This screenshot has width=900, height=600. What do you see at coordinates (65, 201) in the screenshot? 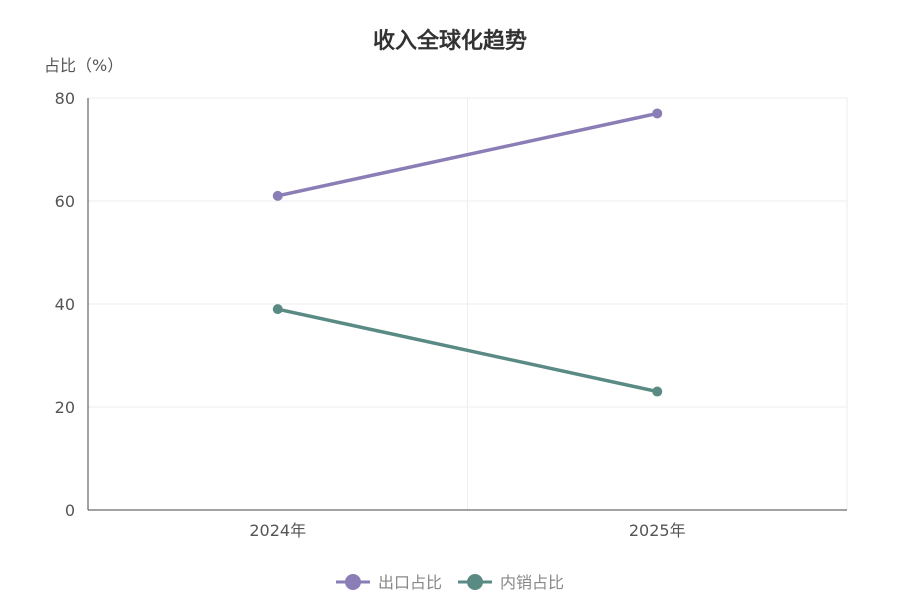
I see `y-tick-label: 60` at bounding box center [65, 201].